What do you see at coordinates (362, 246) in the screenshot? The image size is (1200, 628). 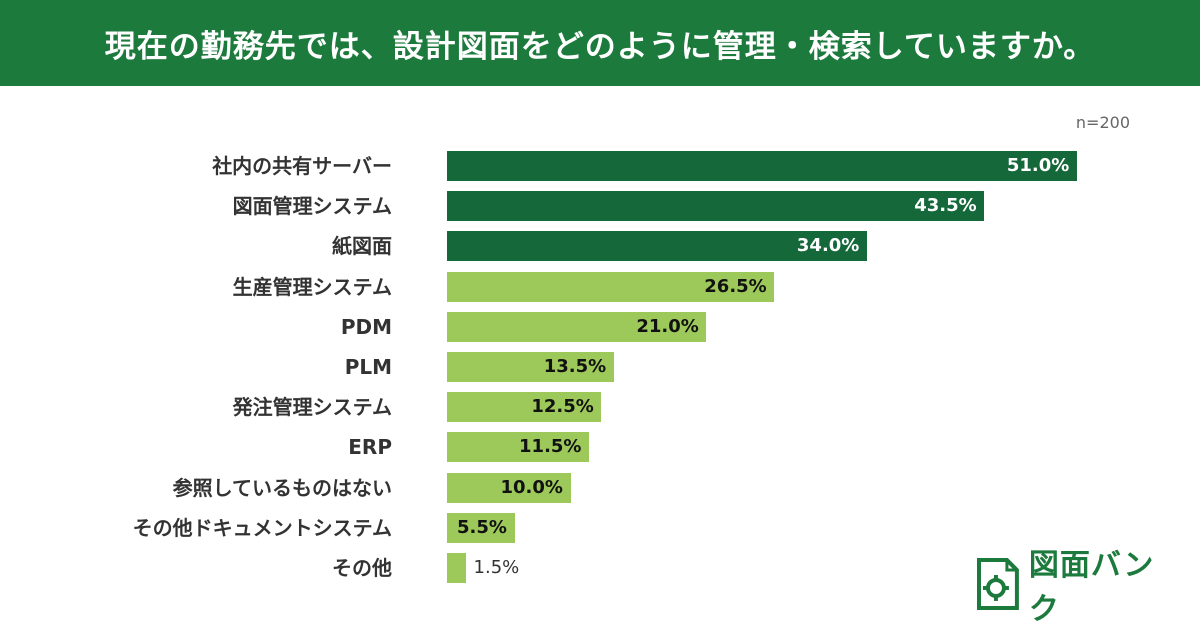 I see `category-label: 紙図面` at bounding box center [362, 246].